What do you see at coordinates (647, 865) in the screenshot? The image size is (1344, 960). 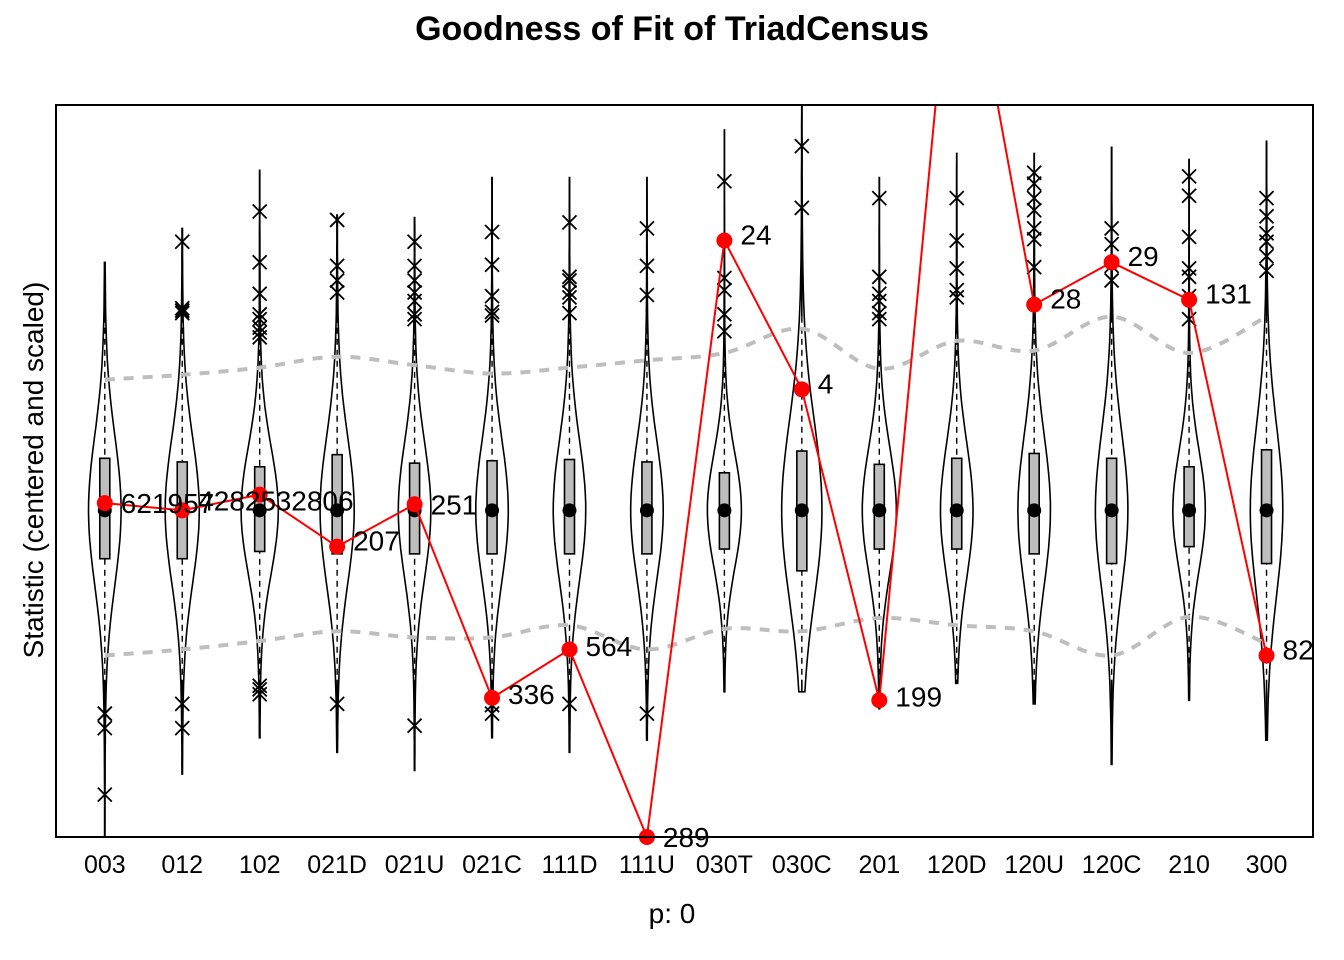 I see `x-tick-label-111U: 111U` at bounding box center [647, 865].